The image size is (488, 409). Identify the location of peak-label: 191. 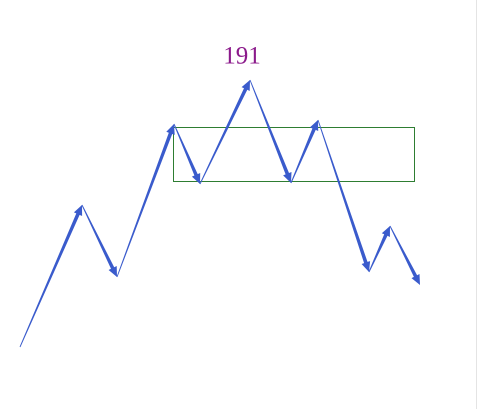
(242, 56).